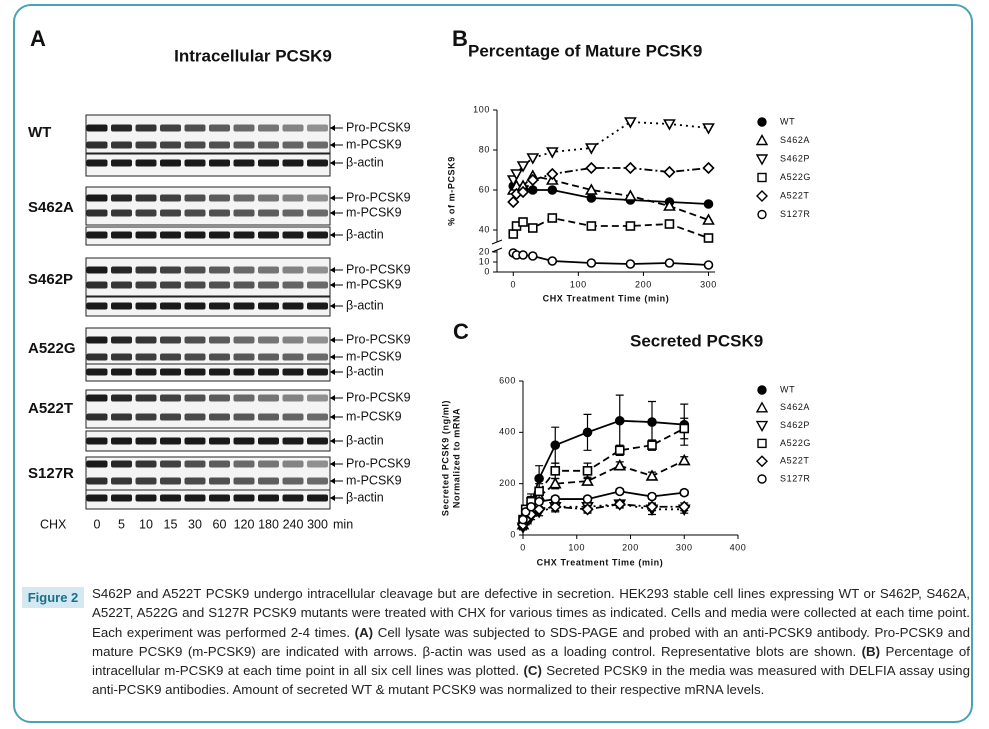 This screenshot has height=729, width=989. I want to click on y-tick-label: 40, so click(484, 229).